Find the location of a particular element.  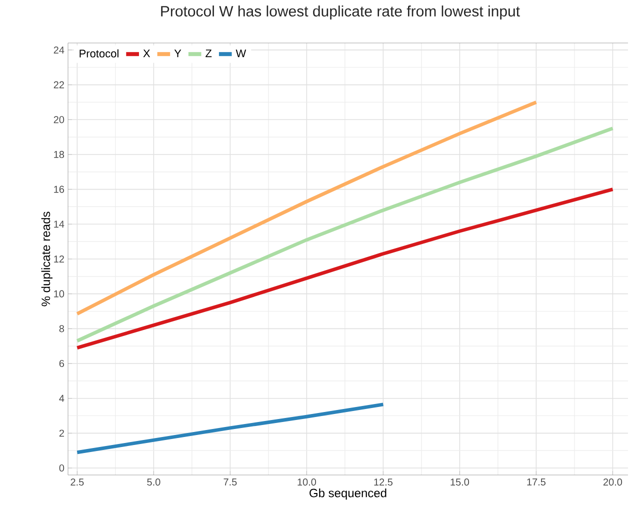

y-tick-label: 10 is located at coordinates (59, 294).